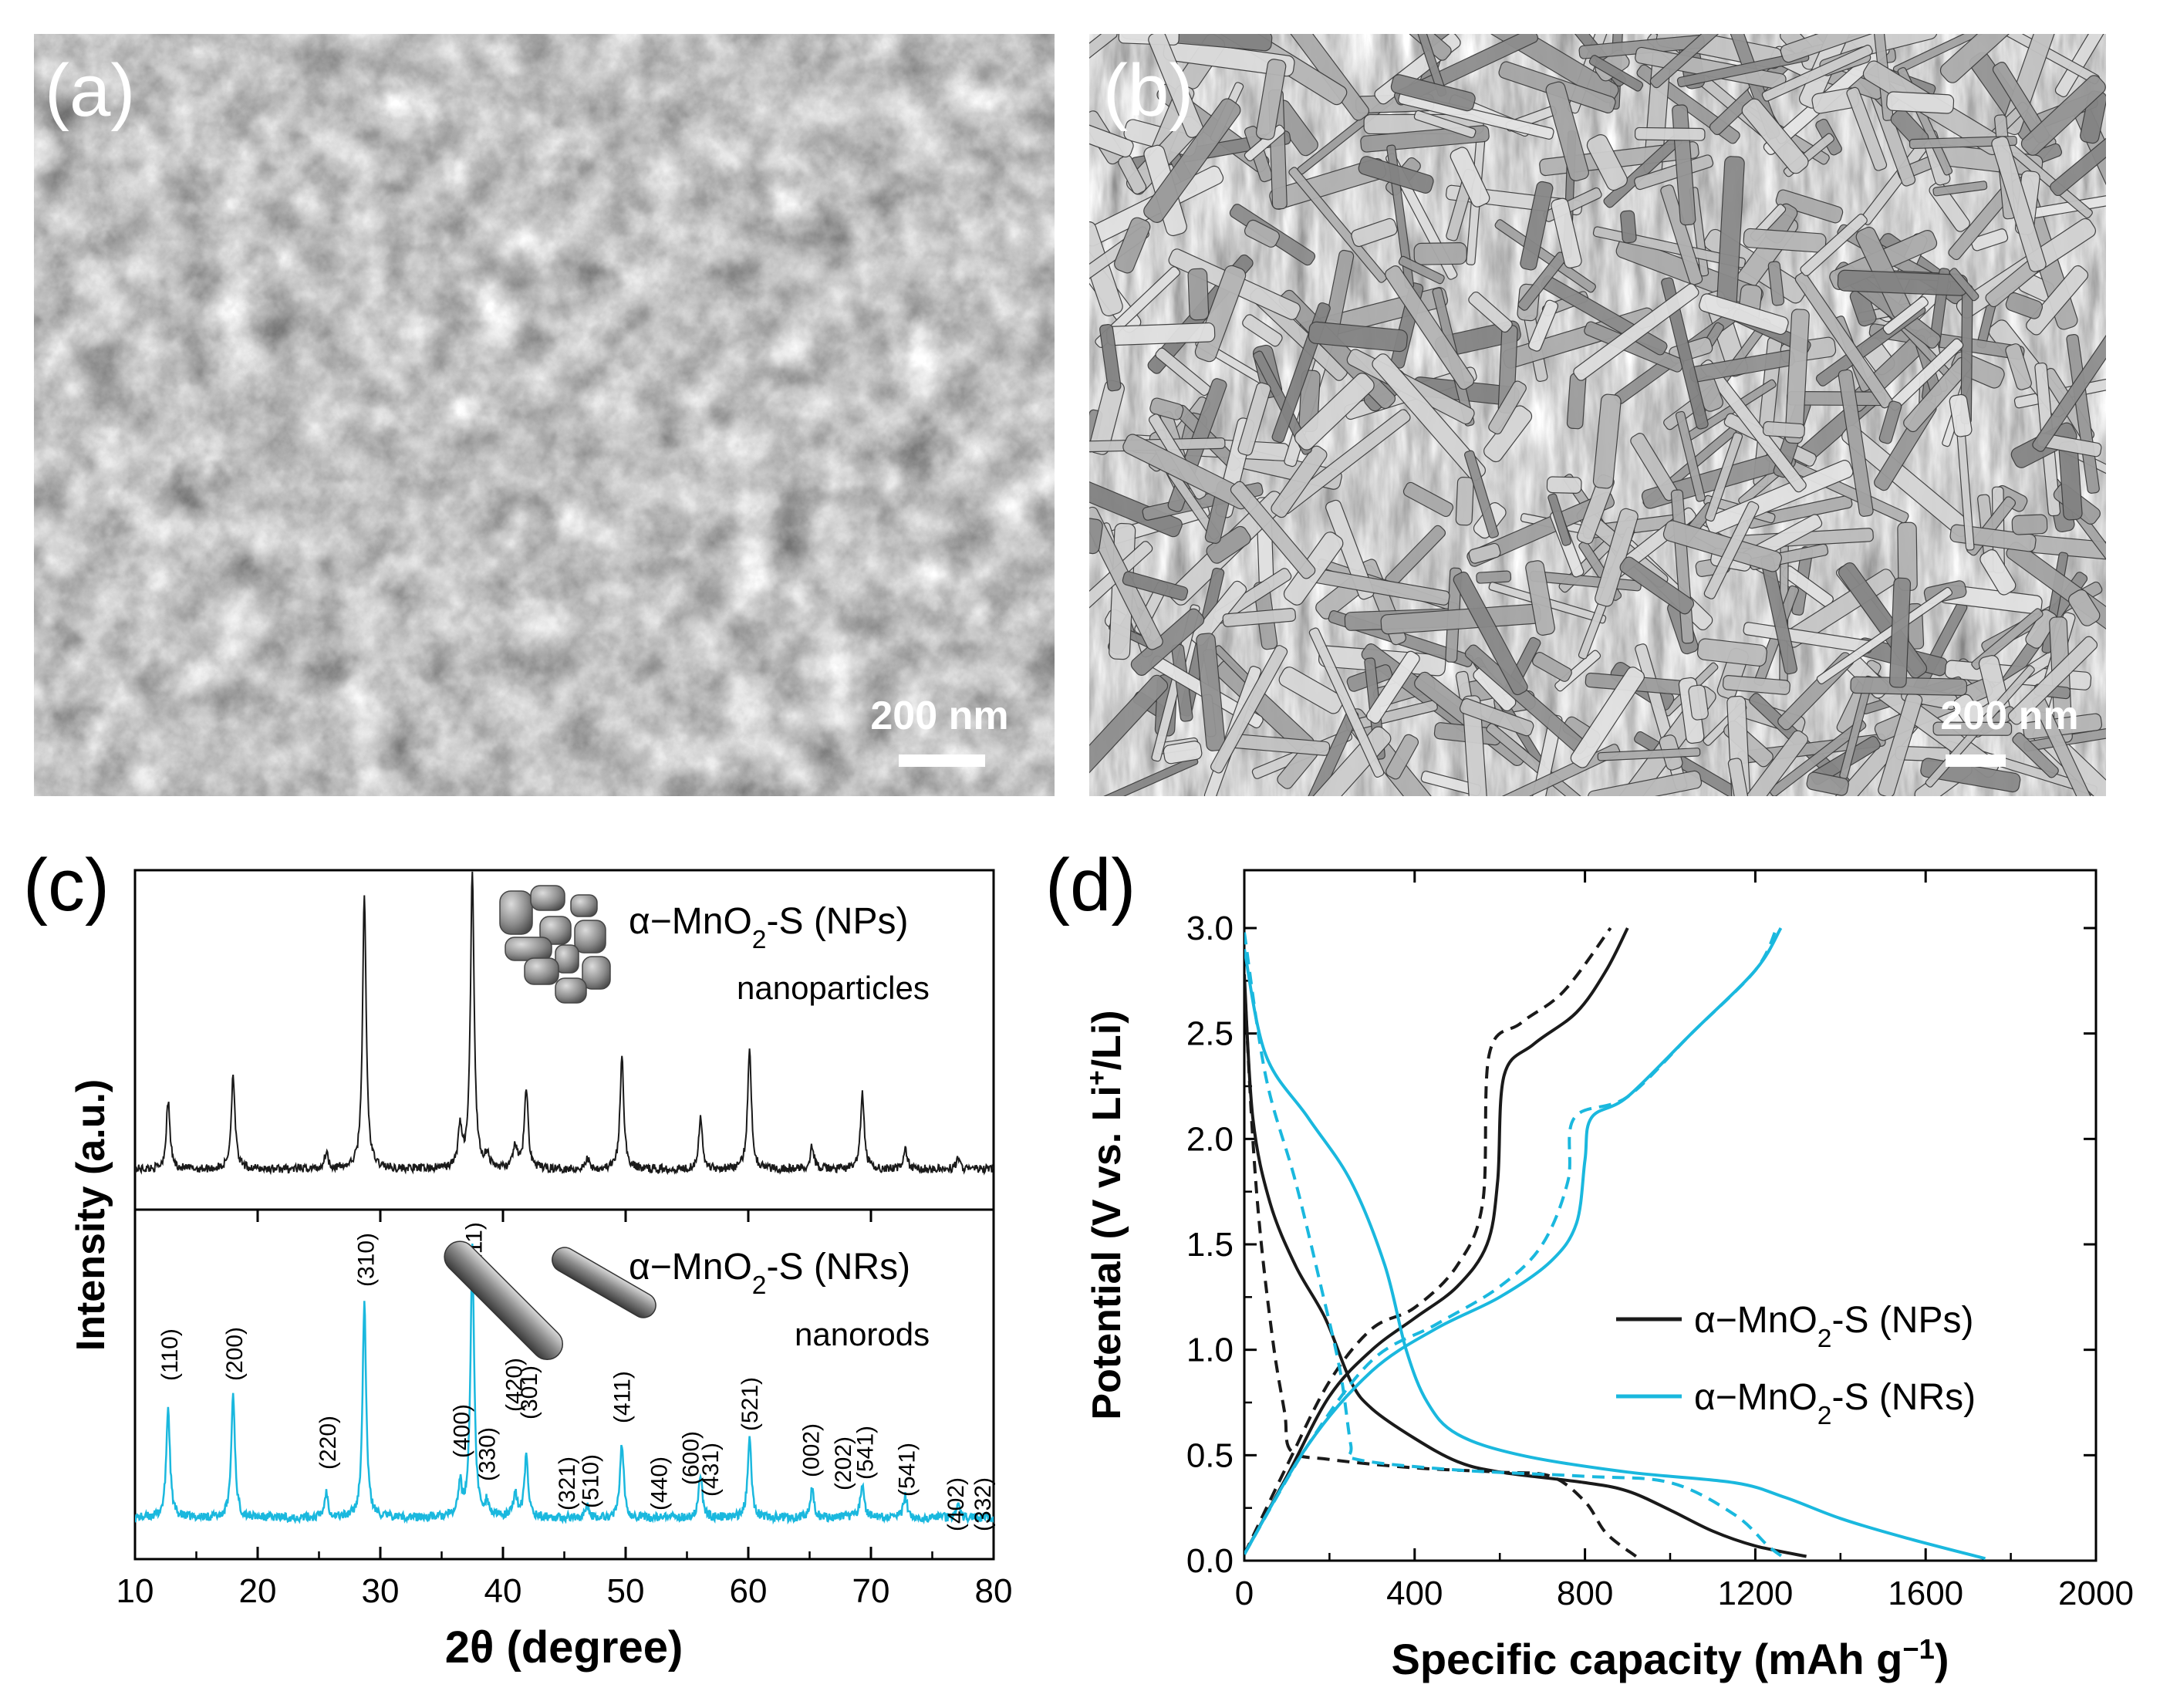 The width and height of the screenshot is (2160, 1708). What do you see at coordinates (1210, 928) in the screenshot?
I see `gcd-y-tick-label: 3.0` at bounding box center [1210, 928].